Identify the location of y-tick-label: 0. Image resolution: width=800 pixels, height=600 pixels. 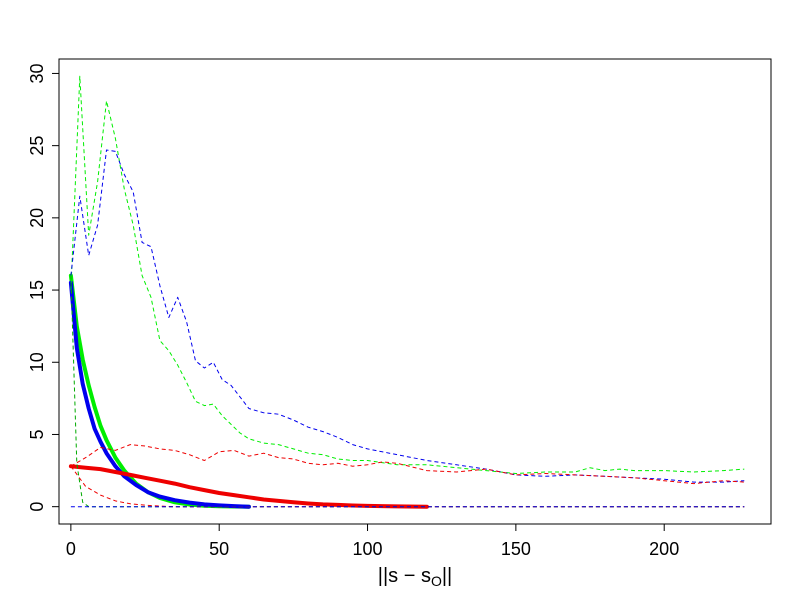
(37, 507).